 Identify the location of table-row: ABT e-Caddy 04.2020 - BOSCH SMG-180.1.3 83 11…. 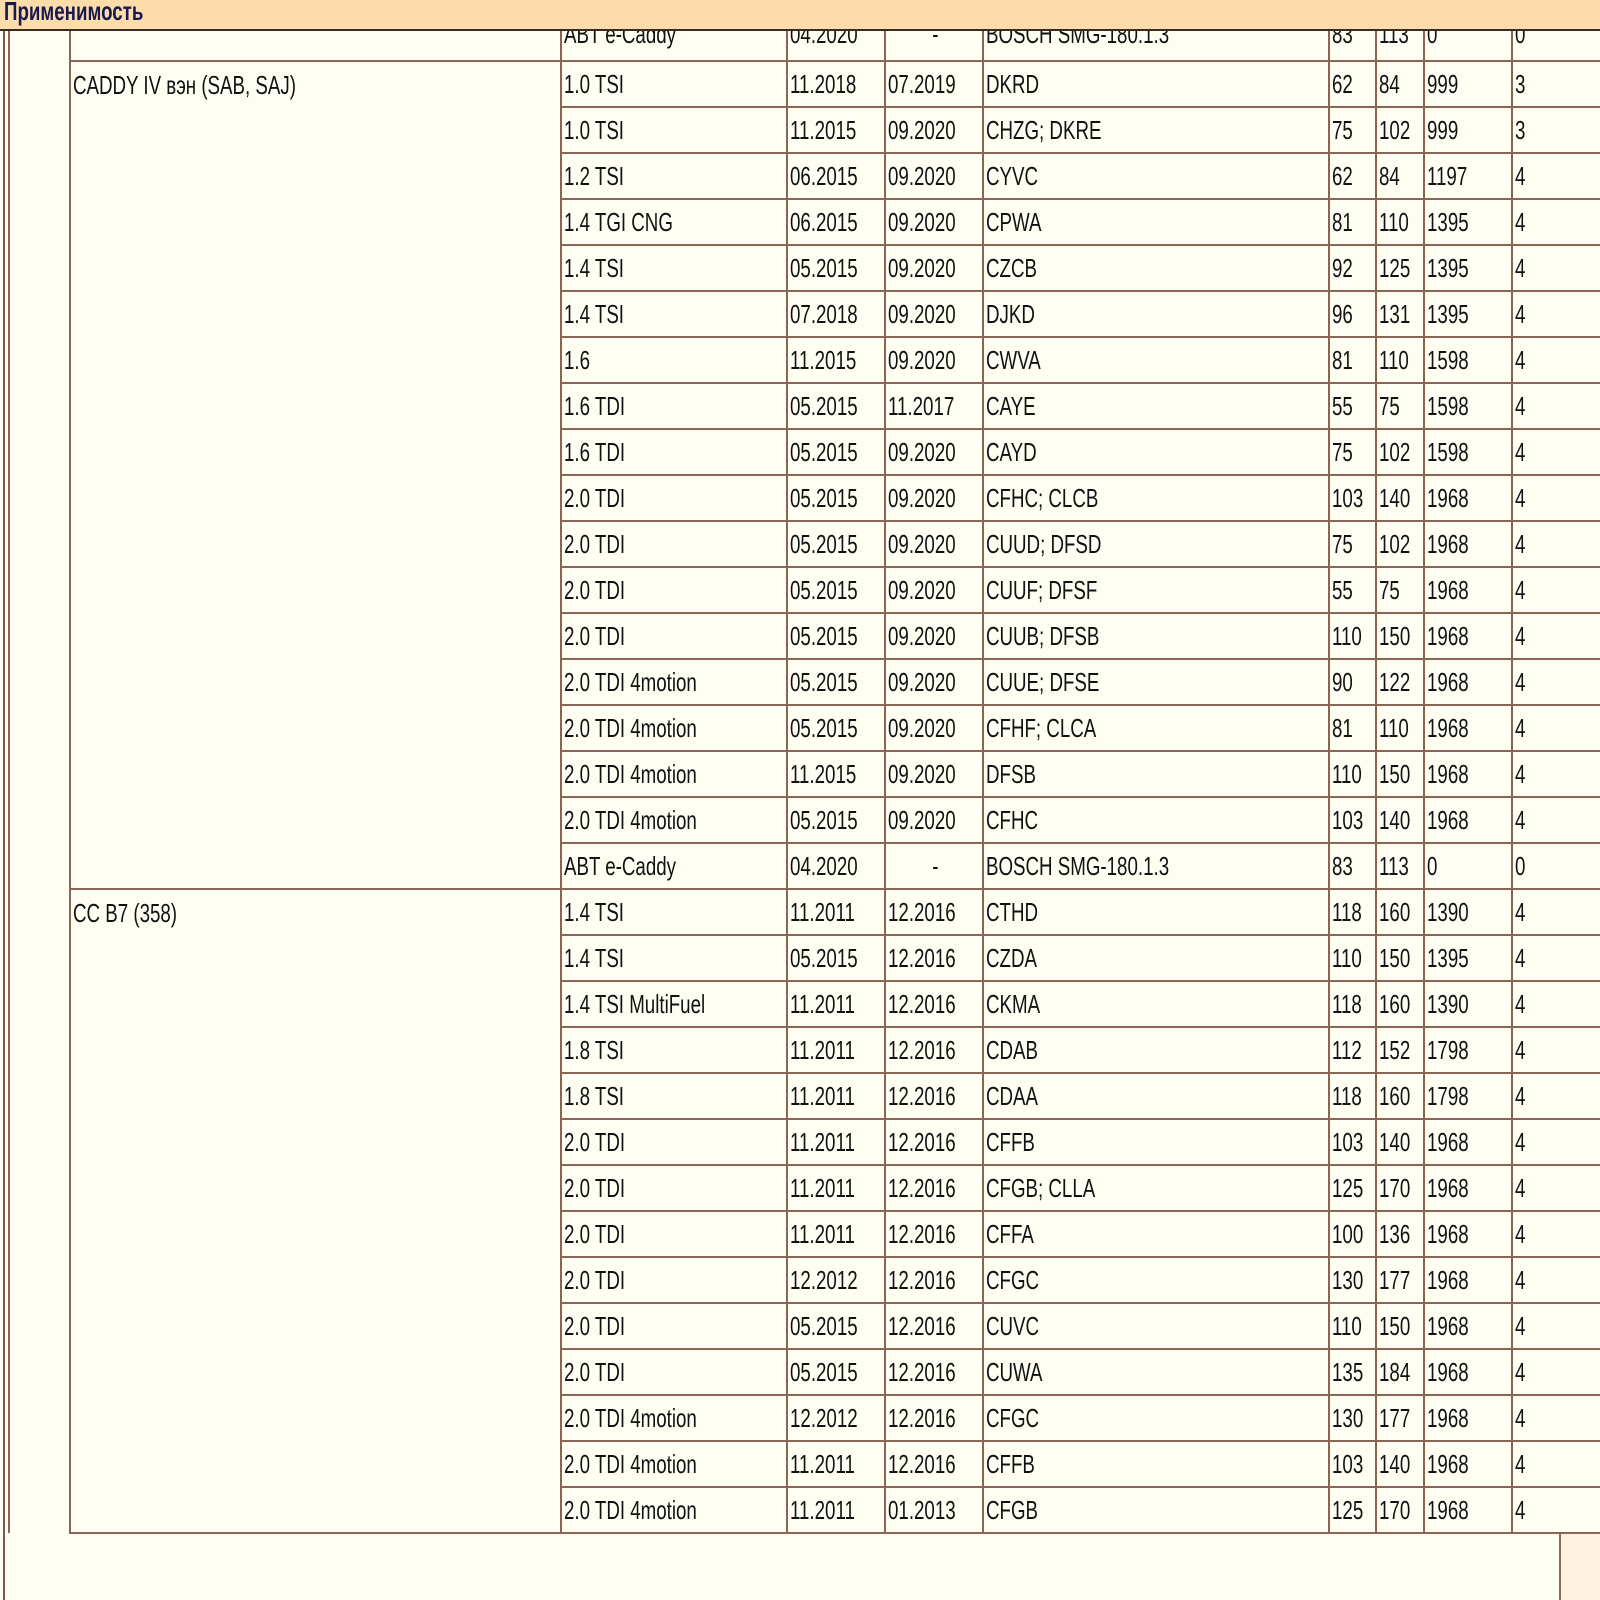
(804, 866).